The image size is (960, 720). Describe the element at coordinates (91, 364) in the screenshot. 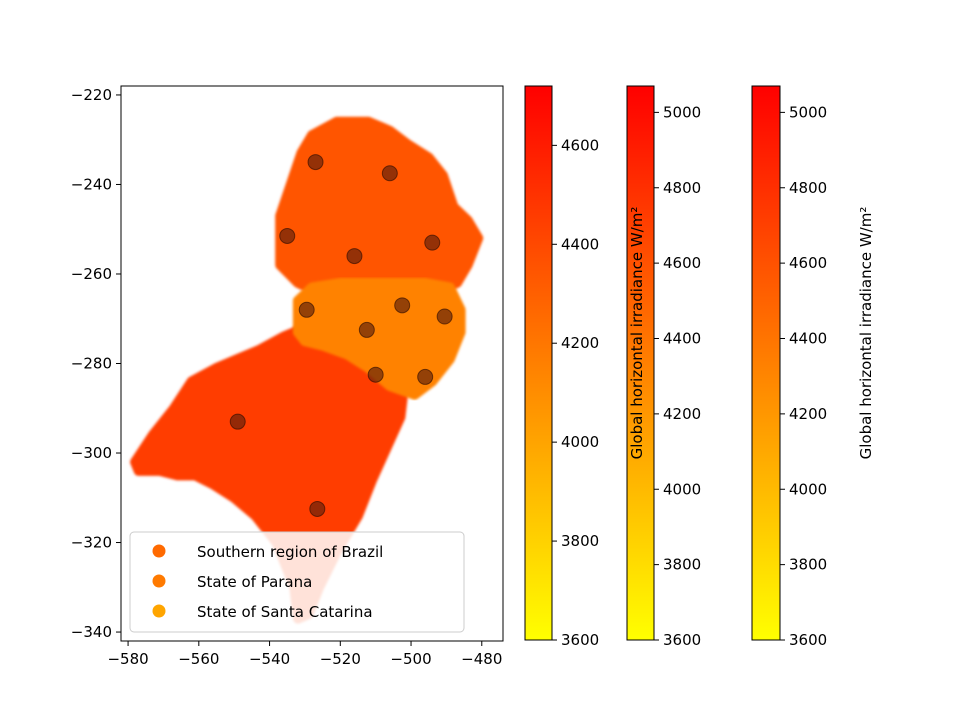

I see `y-tick-label-3: −280` at that location.